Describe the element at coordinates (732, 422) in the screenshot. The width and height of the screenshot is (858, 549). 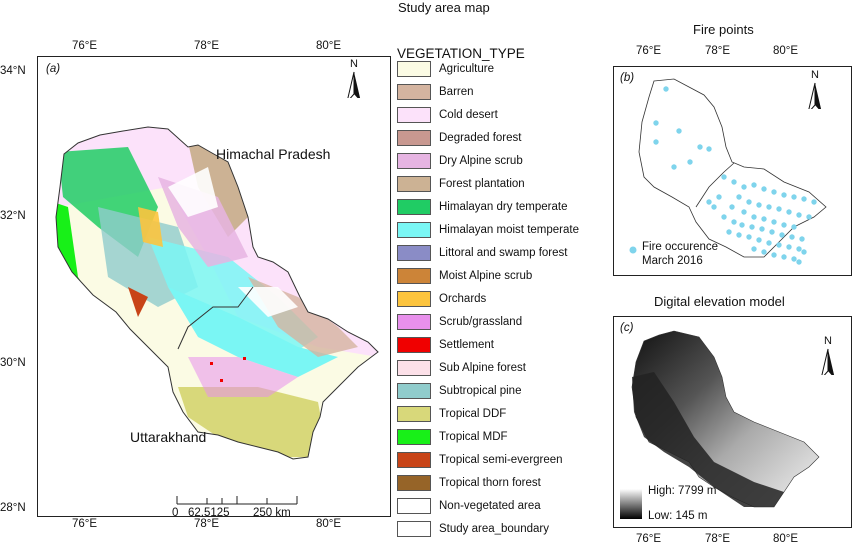
I see `dem-map-frame: (c) N High: 7799 m Low: 145 m` at that location.